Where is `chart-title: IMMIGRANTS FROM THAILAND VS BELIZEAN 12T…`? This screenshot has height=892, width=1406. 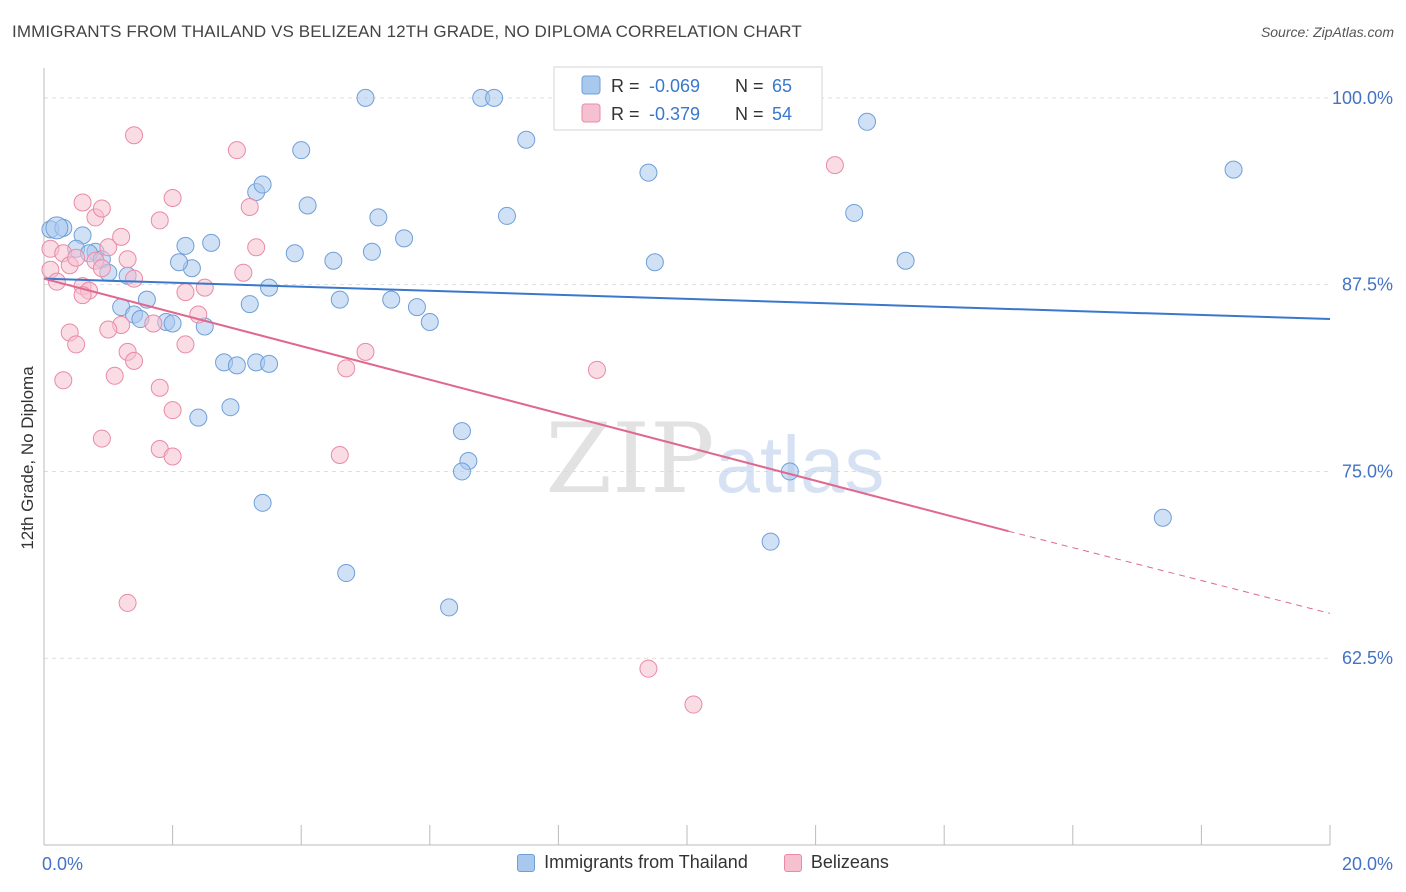 chart-title: IMMIGRANTS FROM THAILAND VS BELIZEAN 12T… is located at coordinates (407, 31).